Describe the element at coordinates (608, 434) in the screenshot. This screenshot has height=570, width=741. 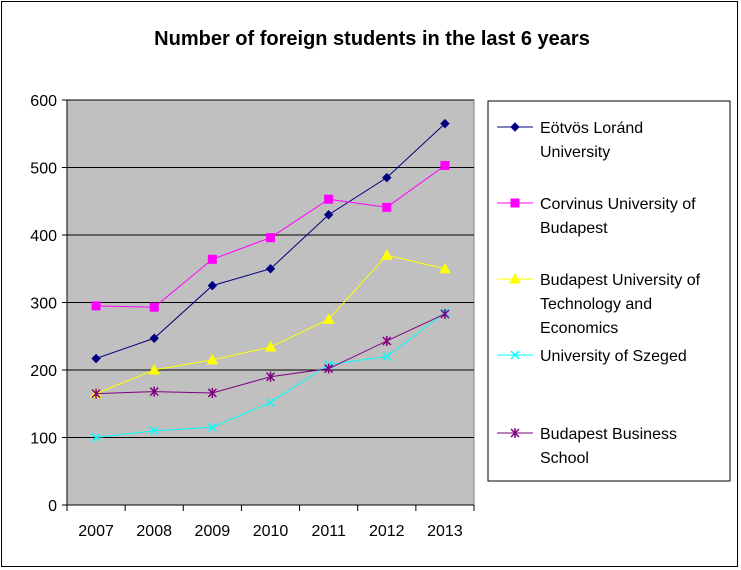
I see `legend-label: Budapest Business` at that location.